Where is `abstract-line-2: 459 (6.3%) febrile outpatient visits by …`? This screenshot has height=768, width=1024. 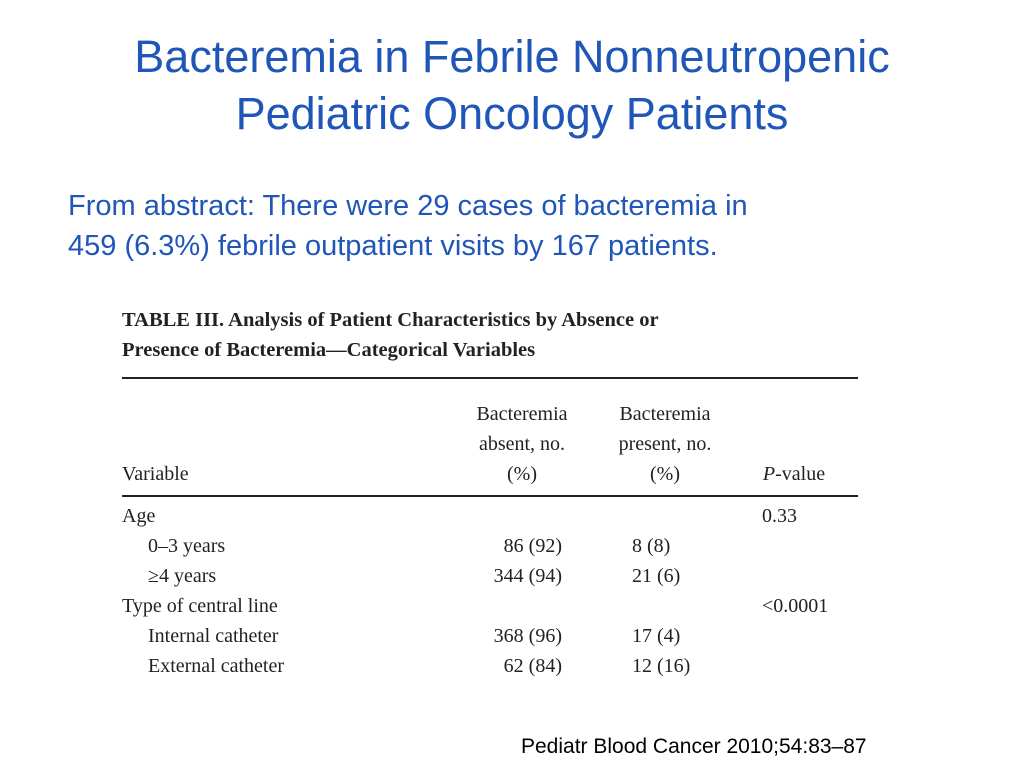
abstract-line-2: 459 (6.3%) febrile outpatient visits by … is located at coordinates (393, 246).